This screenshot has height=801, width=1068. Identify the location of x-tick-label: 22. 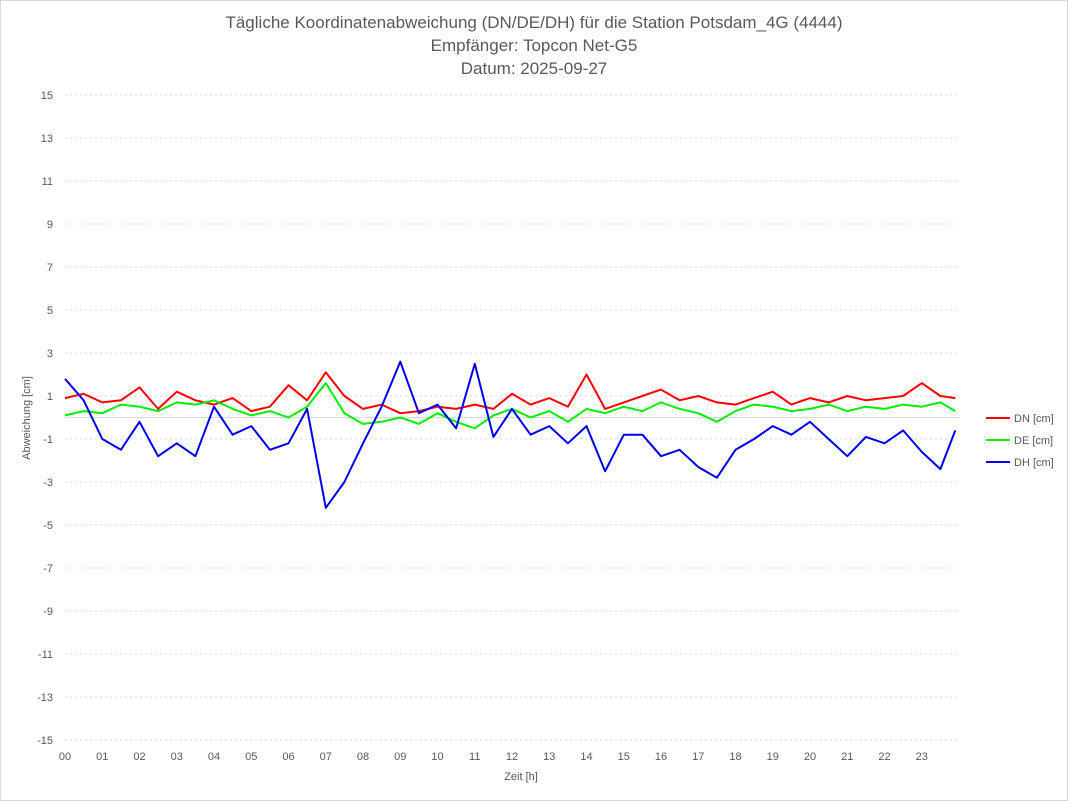
(884, 757).